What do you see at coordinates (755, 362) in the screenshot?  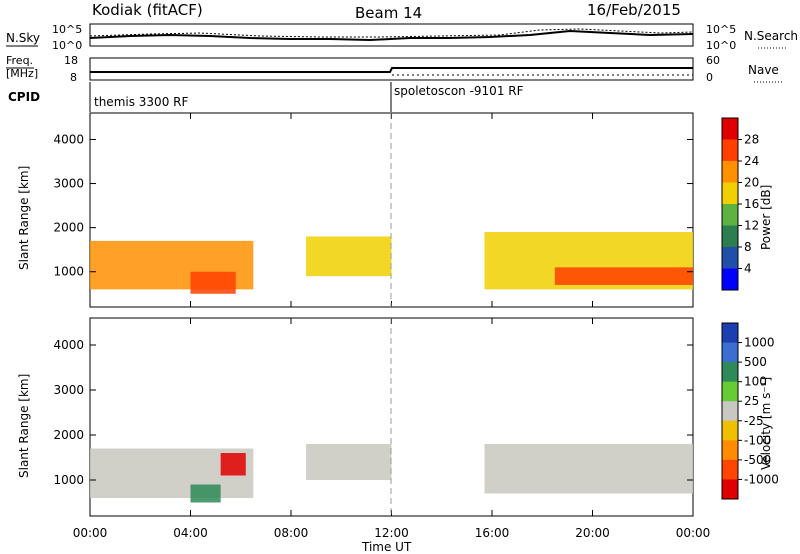 I see `colorbar-tick-label: 500` at bounding box center [755, 362].